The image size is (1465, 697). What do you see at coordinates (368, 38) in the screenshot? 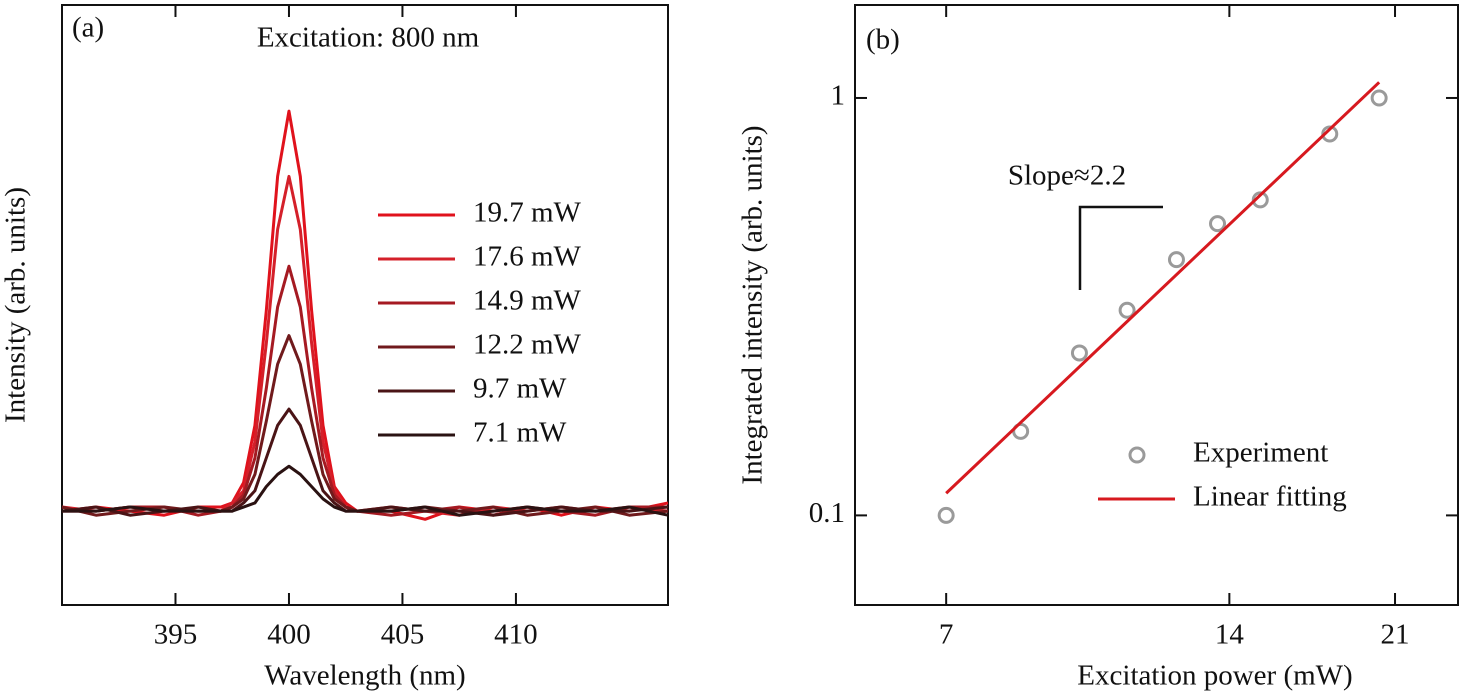
I see `annotation: Excitation: 800 nm` at bounding box center [368, 38].